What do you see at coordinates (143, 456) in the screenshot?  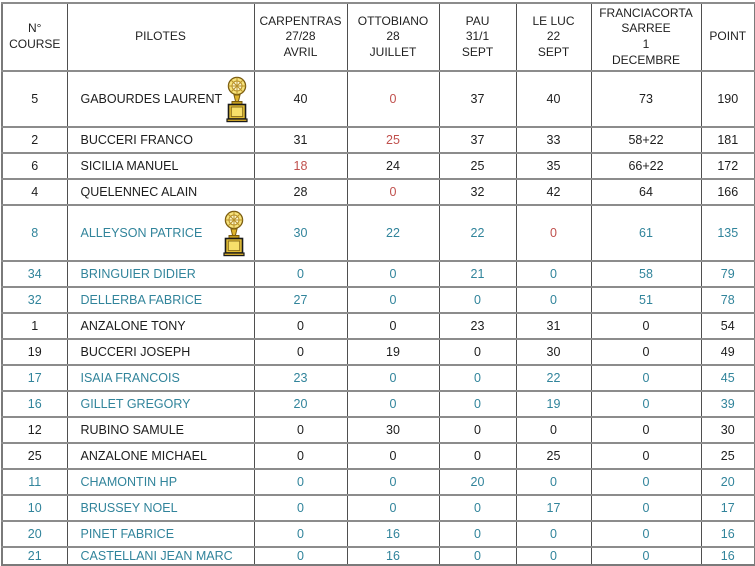 I see `pilot-name: ANZALONE MICHAEL` at bounding box center [143, 456].